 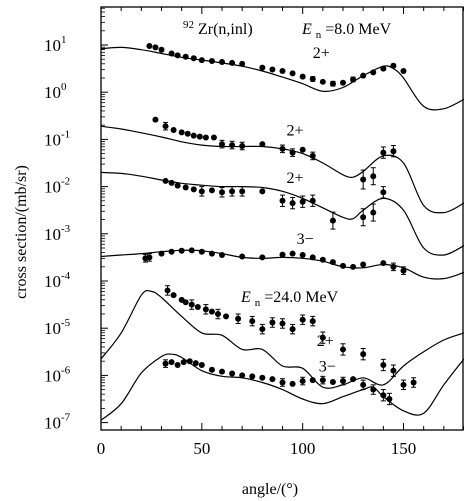 What do you see at coordinates (358, 29) in the screenshot?
I see `energy-value: =8.0 MeV` at bounding box center [358, 29].